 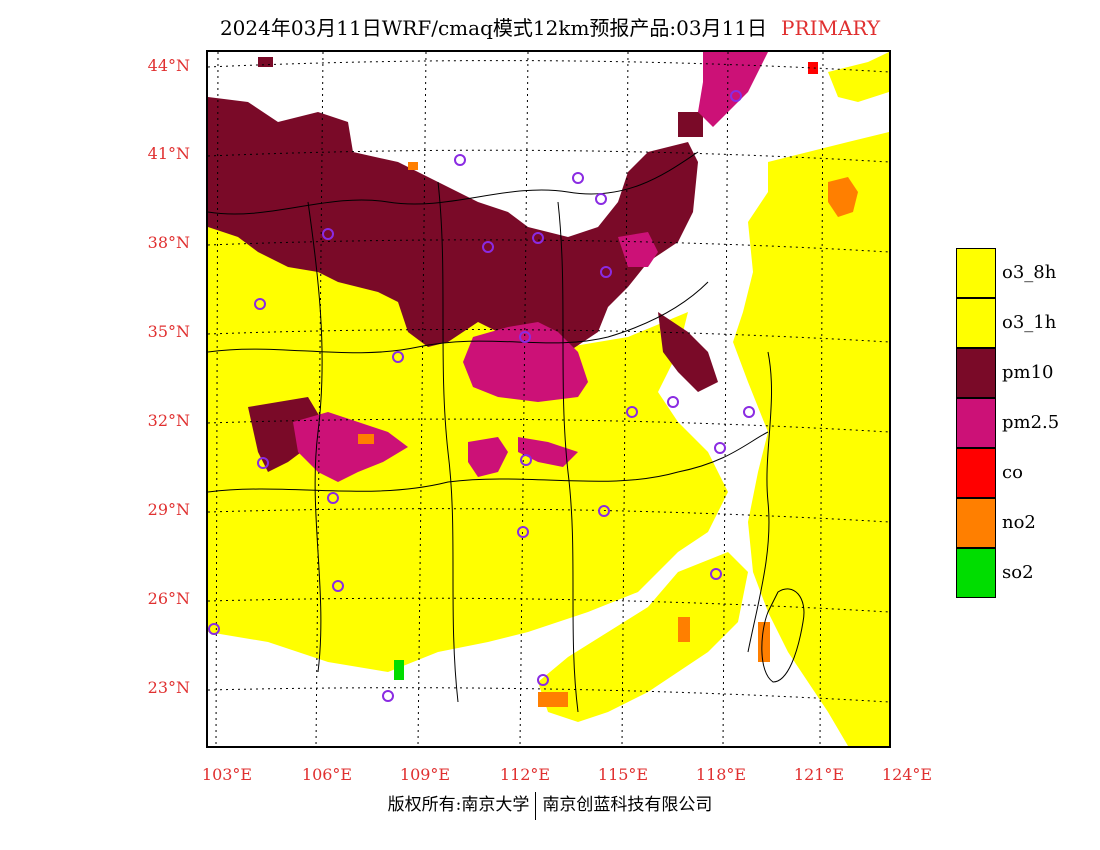 What do you see at coordinates (1019, 522) in the screenshot?
I see `legend-label: no2` at bounding box center [1019, 522].